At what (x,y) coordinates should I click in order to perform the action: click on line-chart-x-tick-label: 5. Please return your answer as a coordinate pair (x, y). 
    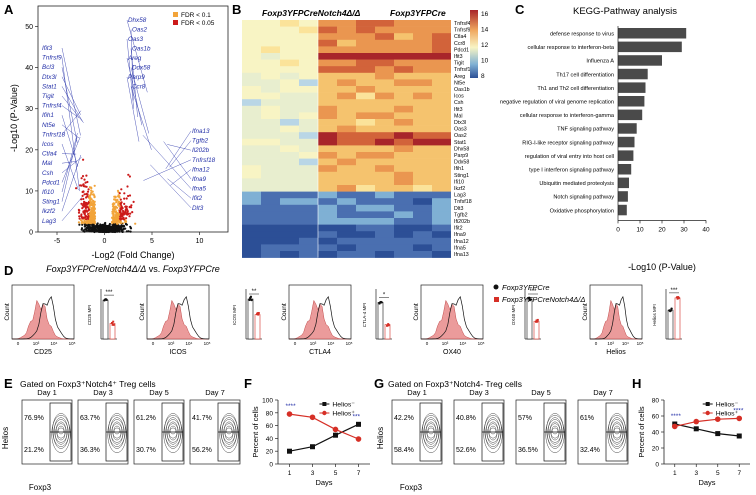
    Looking at the image, I should click on (718, 473).